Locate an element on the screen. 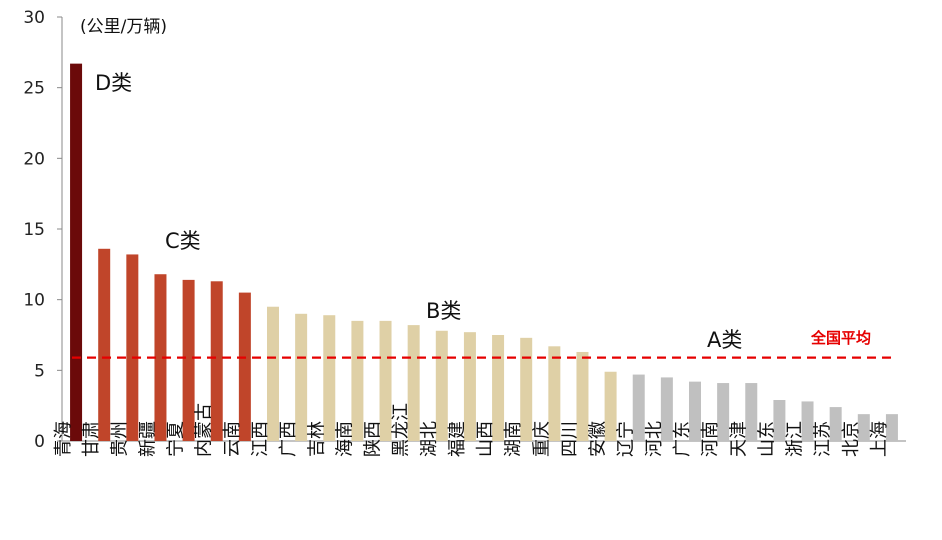 This screenshot has width=942, height=540. category-label: 四川 is located at coordinates (569, 439).